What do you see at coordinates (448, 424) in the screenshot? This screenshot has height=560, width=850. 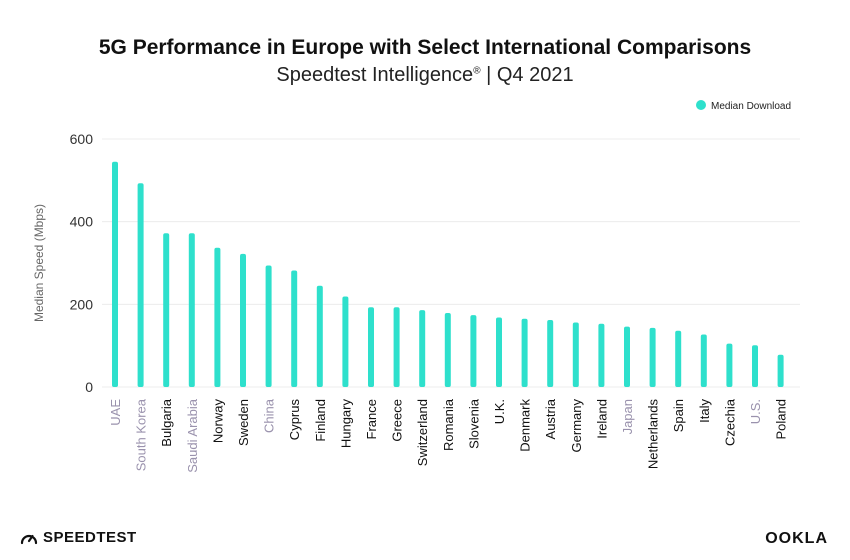 I see `x-tick-label: Romania` at bounding box center [448, 424].